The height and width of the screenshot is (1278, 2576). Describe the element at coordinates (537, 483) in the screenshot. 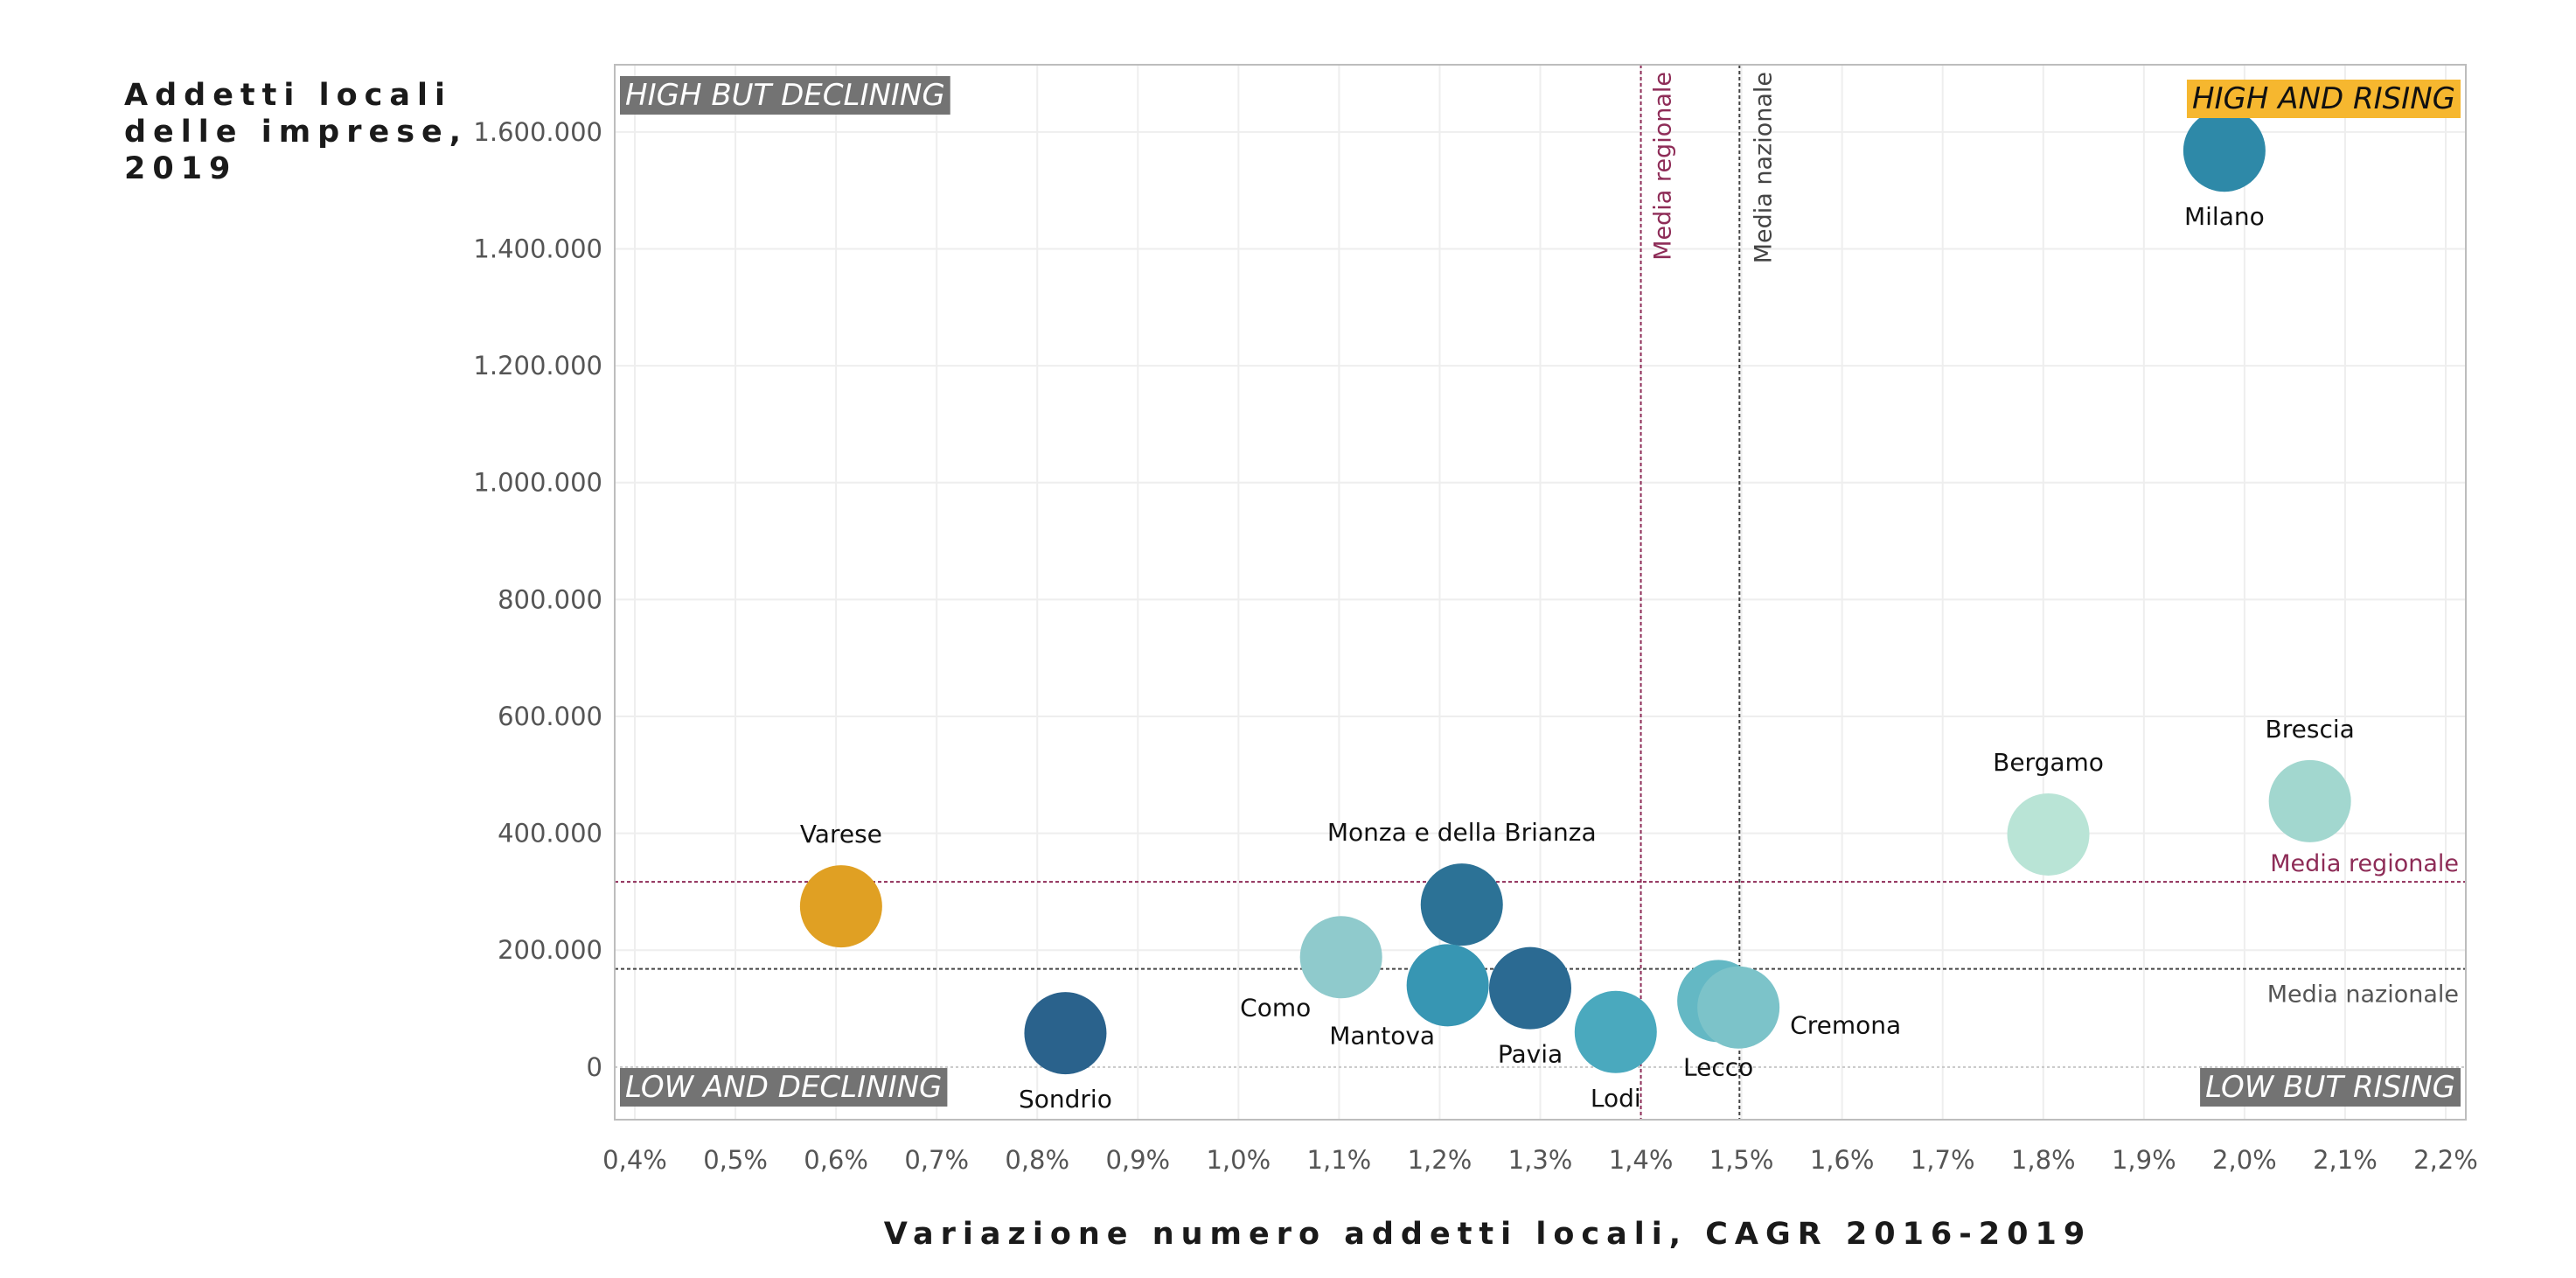

I see `y-tick-label: 1.000.000` at that location.